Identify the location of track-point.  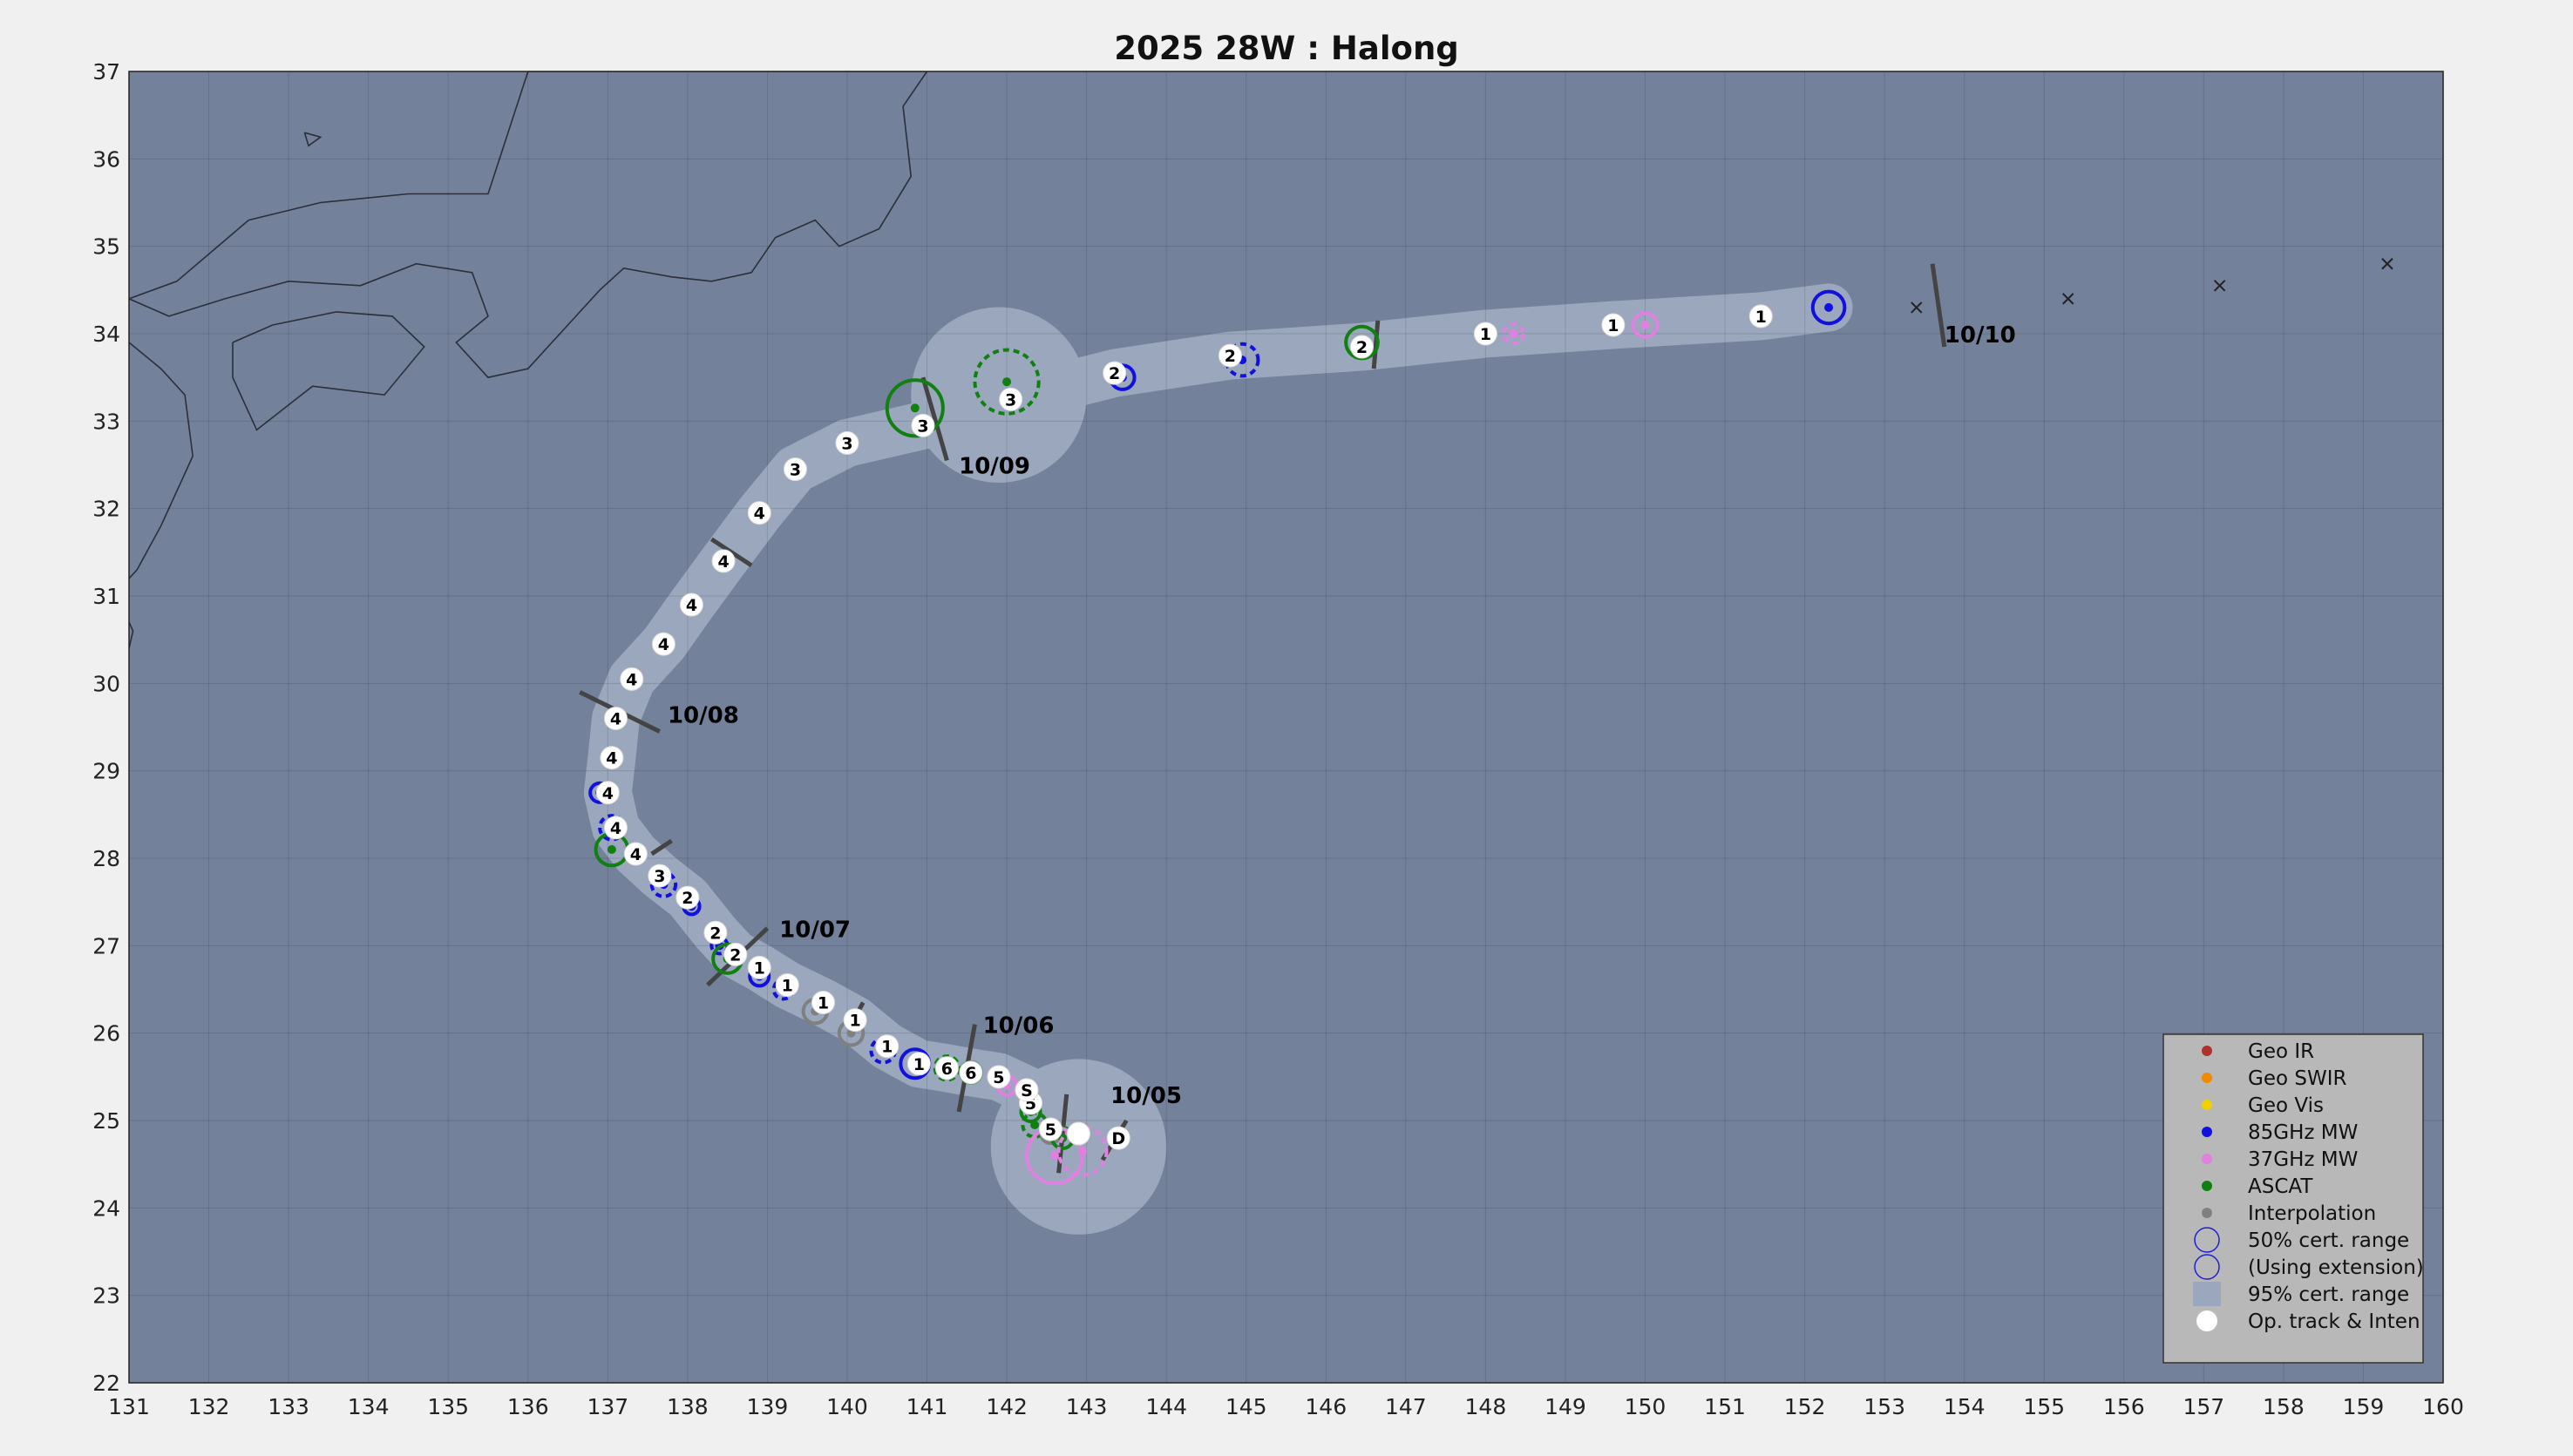
(1078, 1133).